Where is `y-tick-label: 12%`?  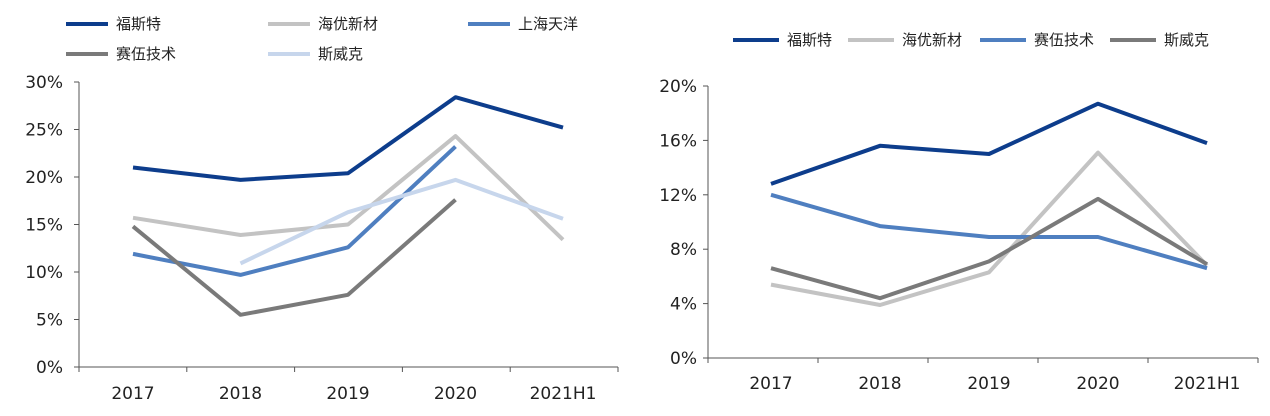 y-tick-label: 12% is located at coordinates (678, 196).